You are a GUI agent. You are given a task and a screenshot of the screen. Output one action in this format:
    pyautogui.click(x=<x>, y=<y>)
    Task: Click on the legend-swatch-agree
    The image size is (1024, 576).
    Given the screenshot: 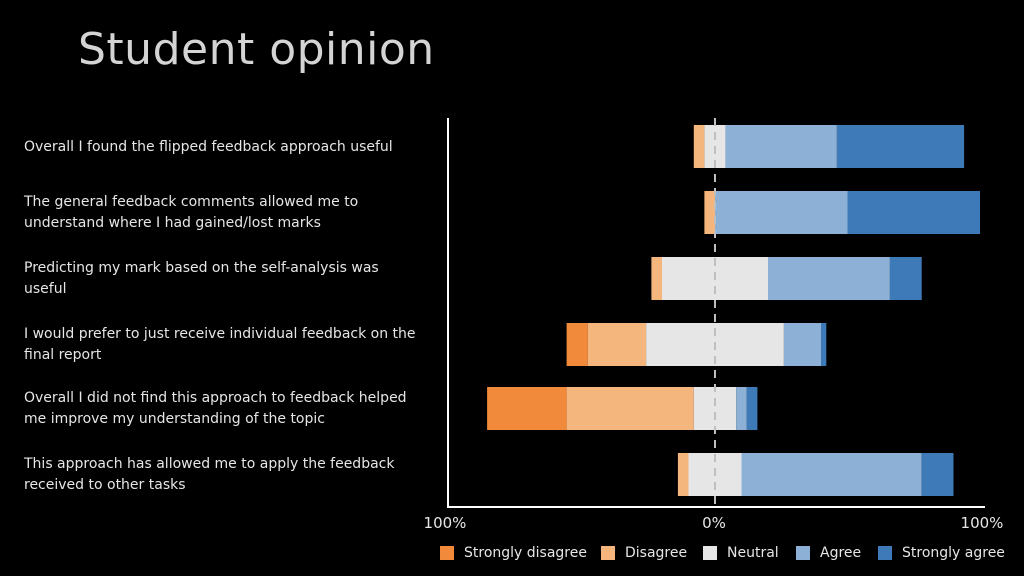 What is the action you would take?
    pyautogui.click(x=803, y=553)
    